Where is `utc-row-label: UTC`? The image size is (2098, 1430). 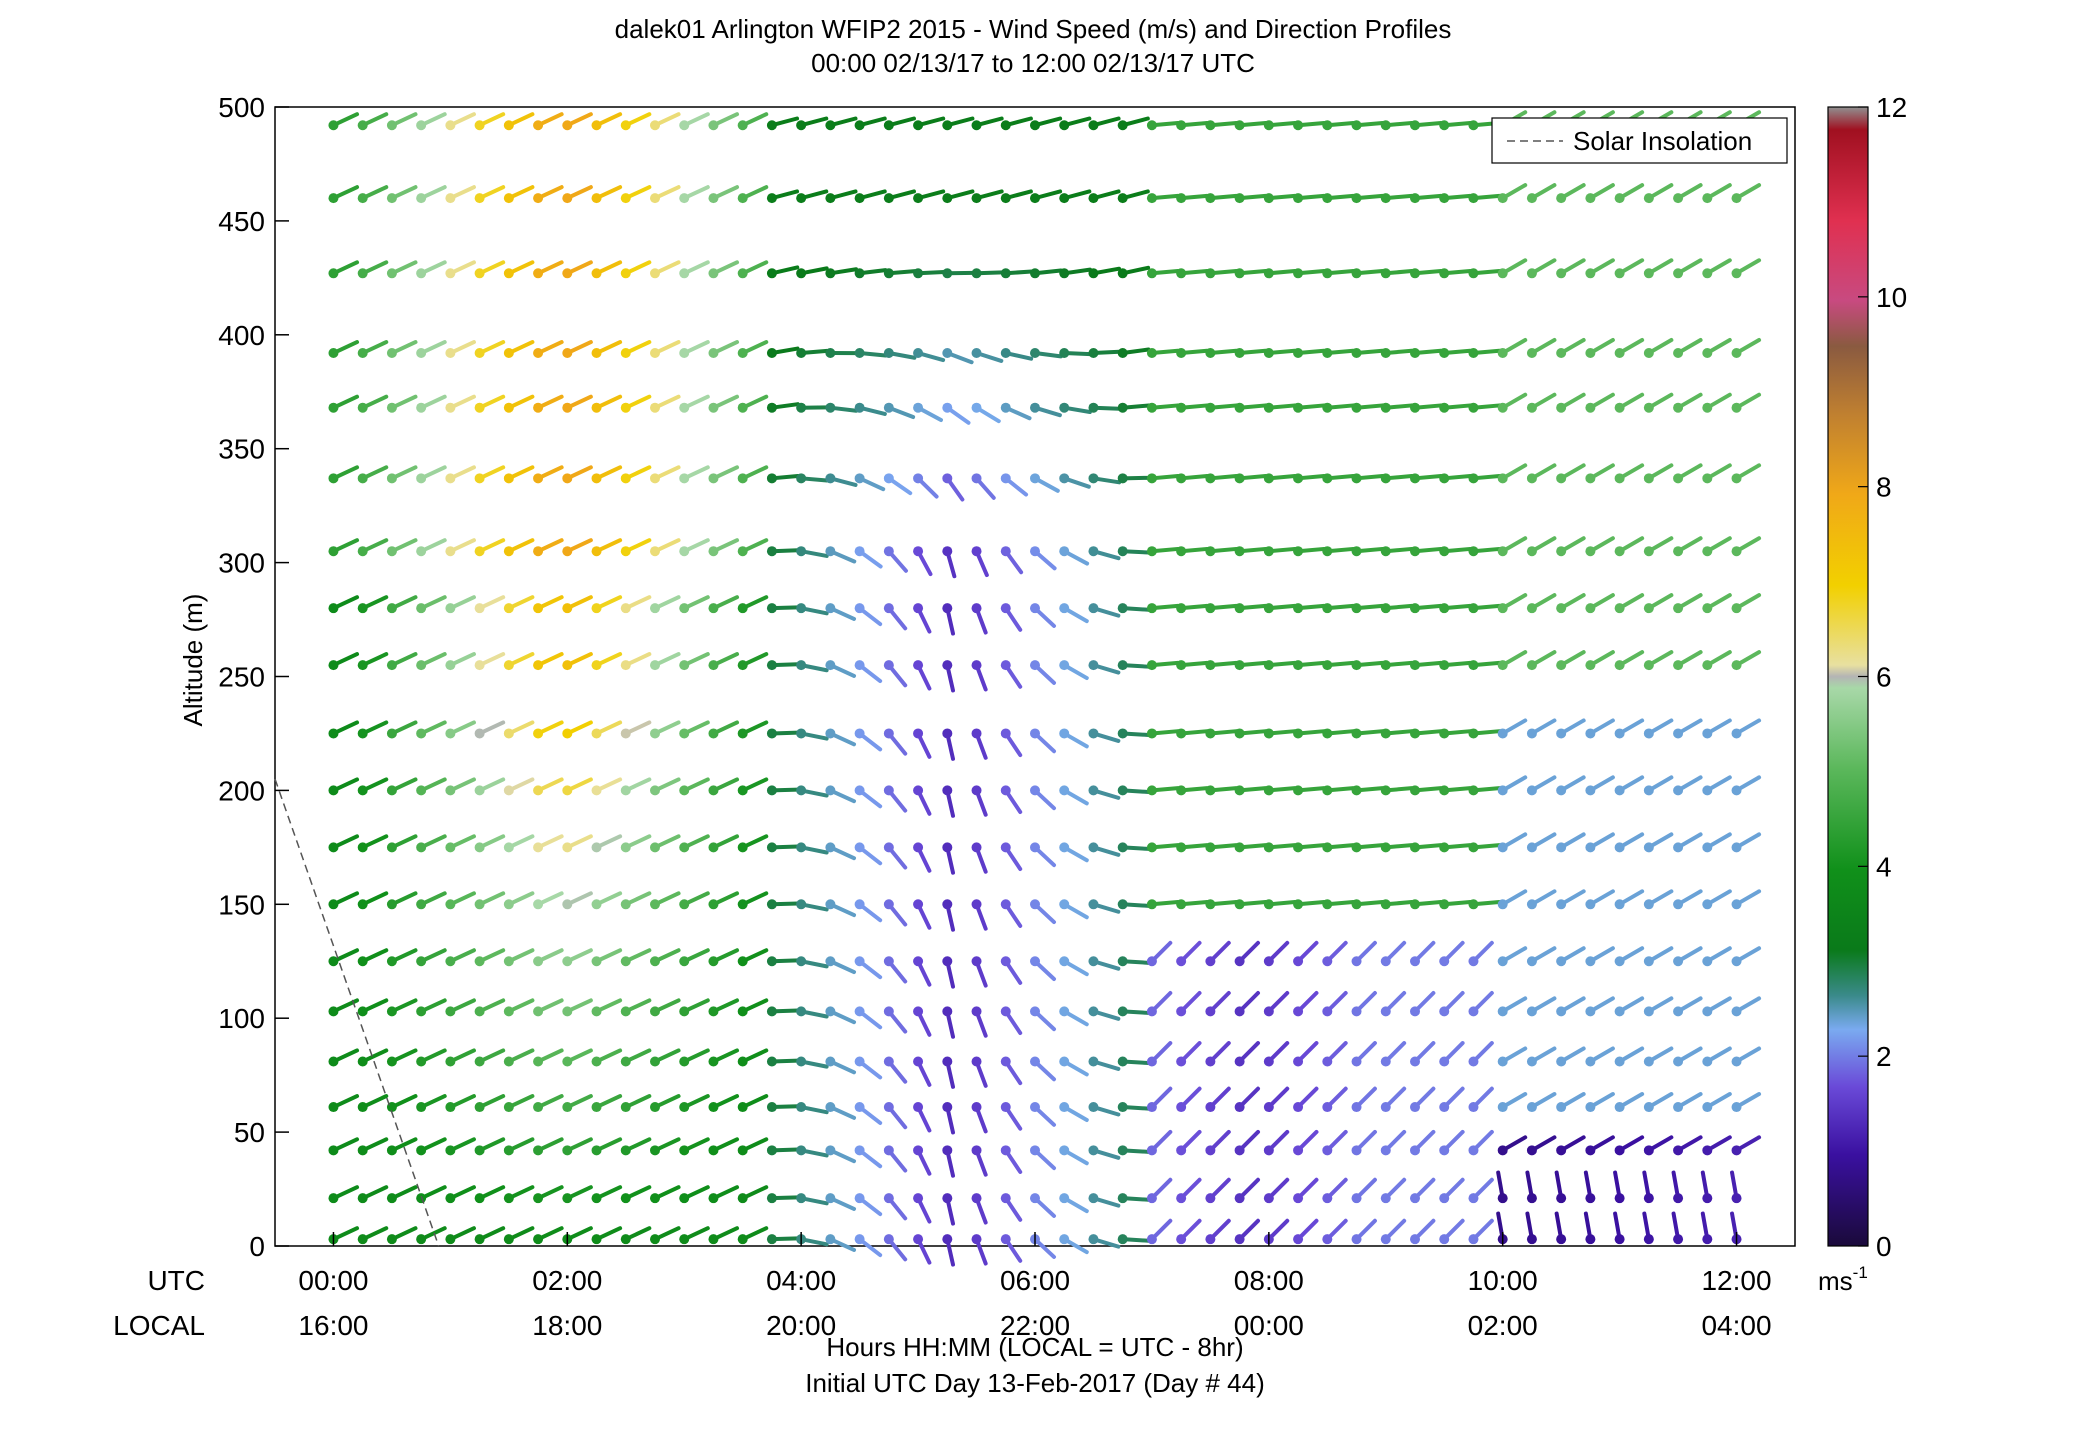
utc-row-label: UTC is located at coordinates (176, 1280).